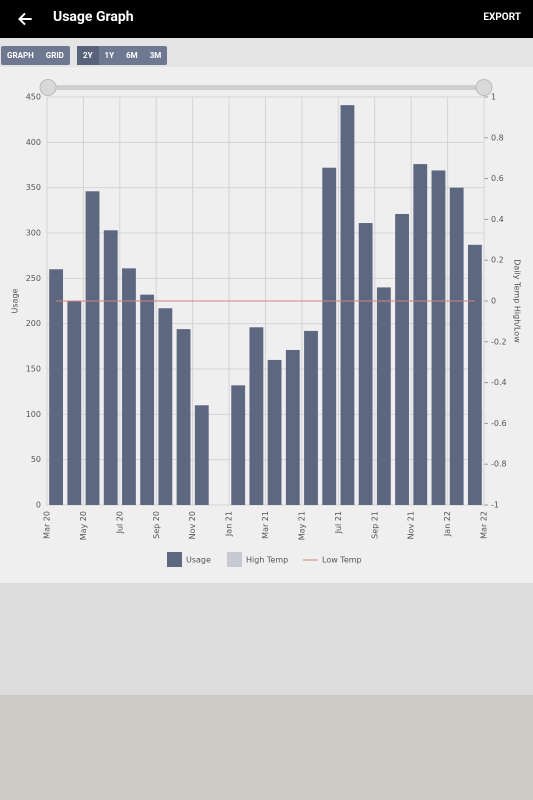 This screenshot has width=533, height=800. I want to click on y2-tick-label: -1, so click(495, 505).